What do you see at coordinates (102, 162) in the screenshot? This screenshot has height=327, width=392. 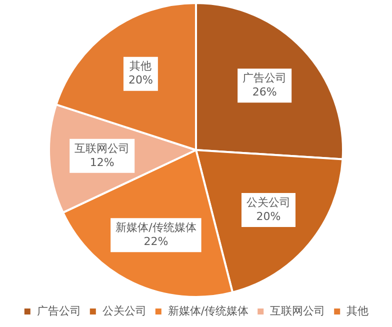 I see `data-label: 12%` at bounding box center [102, 162].